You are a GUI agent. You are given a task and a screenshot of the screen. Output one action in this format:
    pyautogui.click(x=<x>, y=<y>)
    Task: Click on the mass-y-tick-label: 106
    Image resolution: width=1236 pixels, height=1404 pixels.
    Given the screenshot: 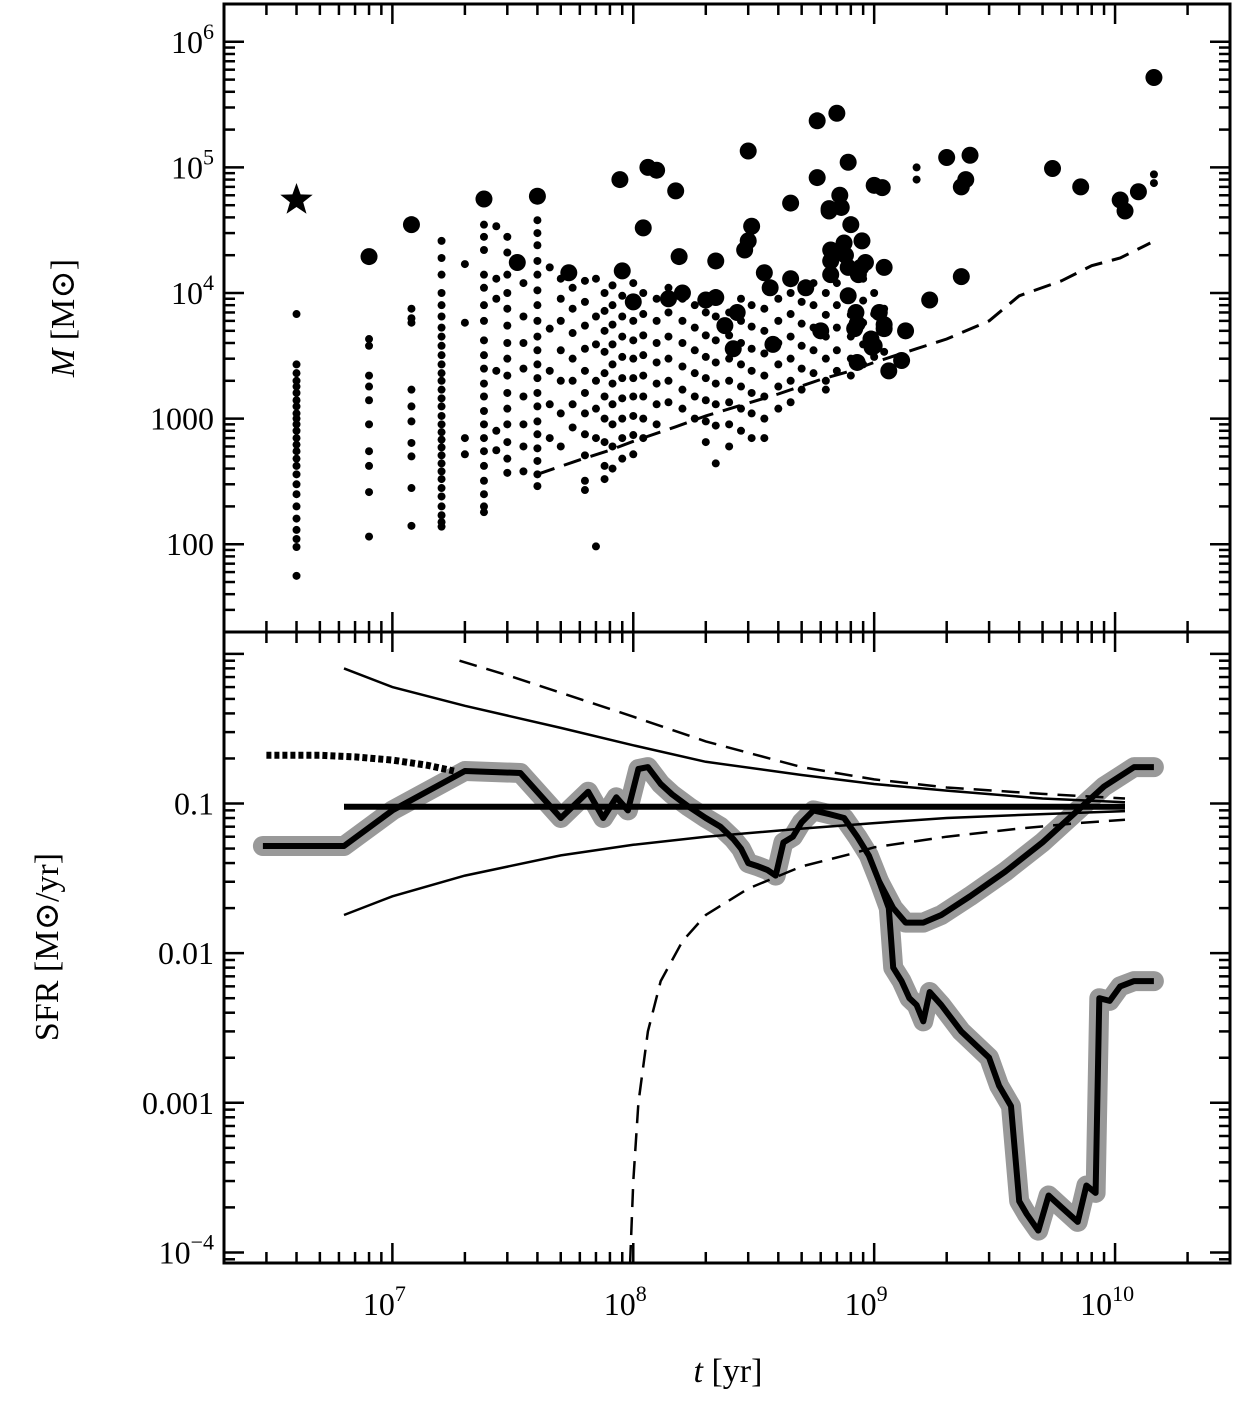 What is the action you would take?
    pyautogui.click(x=192, y=39)
    